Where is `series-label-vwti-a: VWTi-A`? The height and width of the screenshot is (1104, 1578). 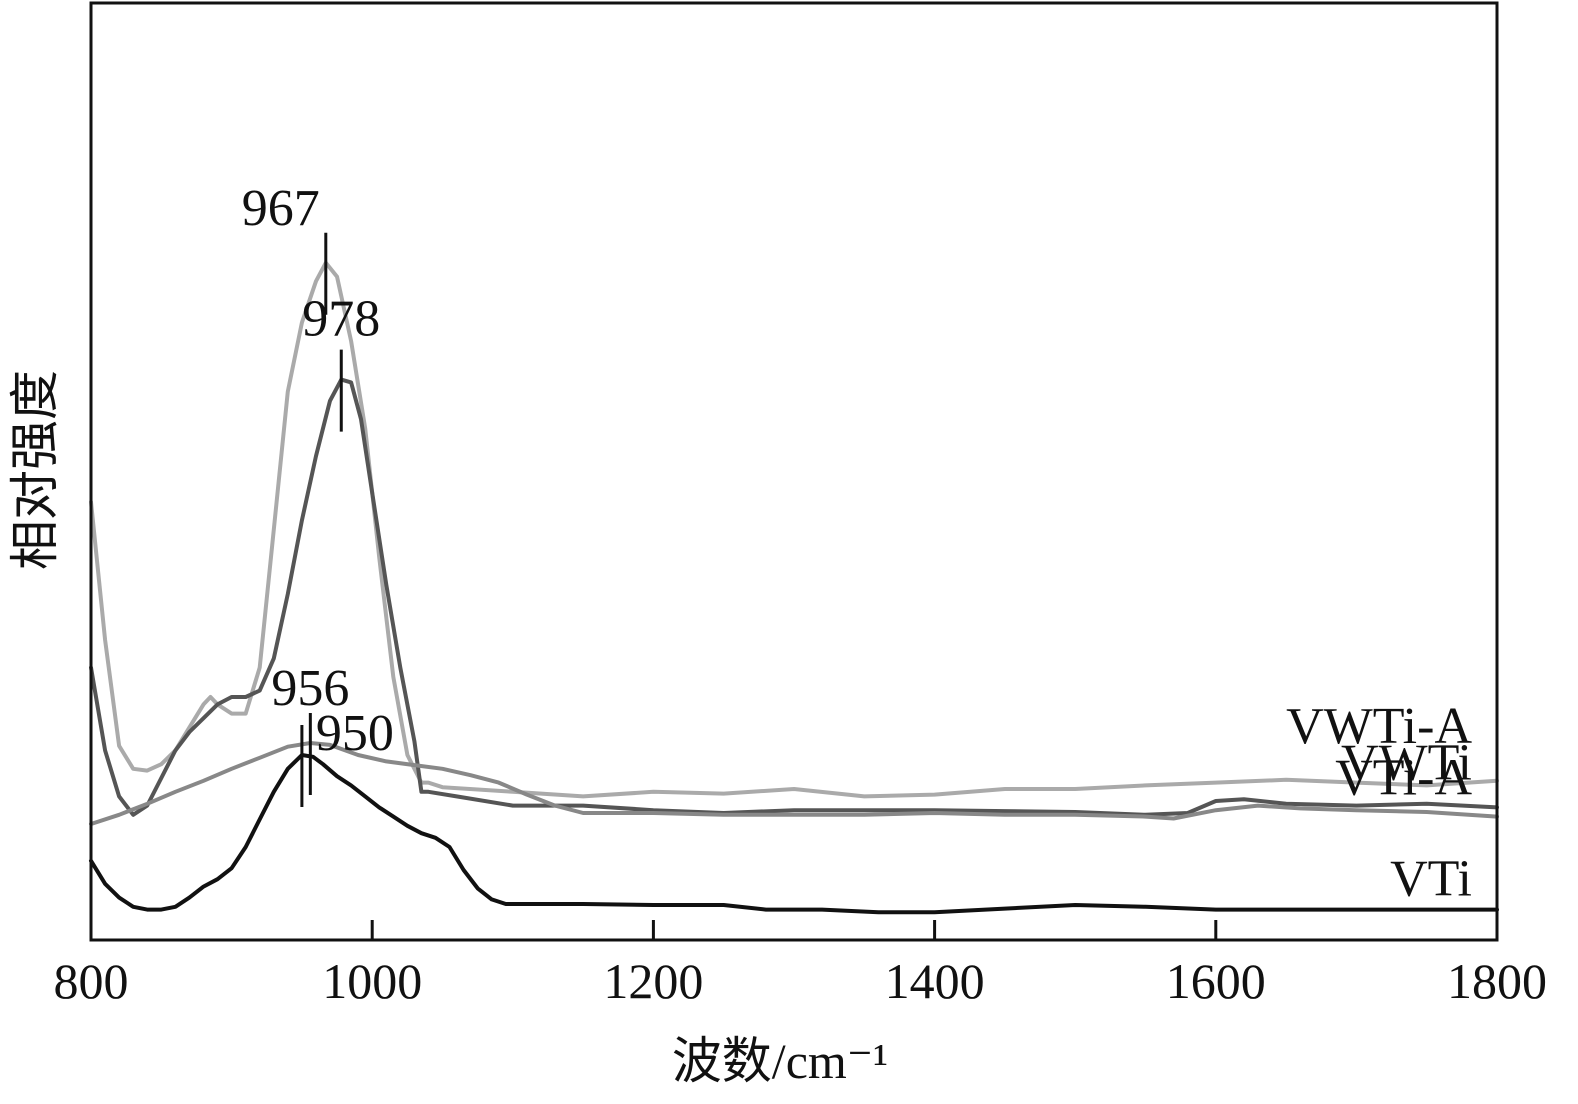
series-label-vwti-a: VWTi-A is located at coordinates (1379, 726).